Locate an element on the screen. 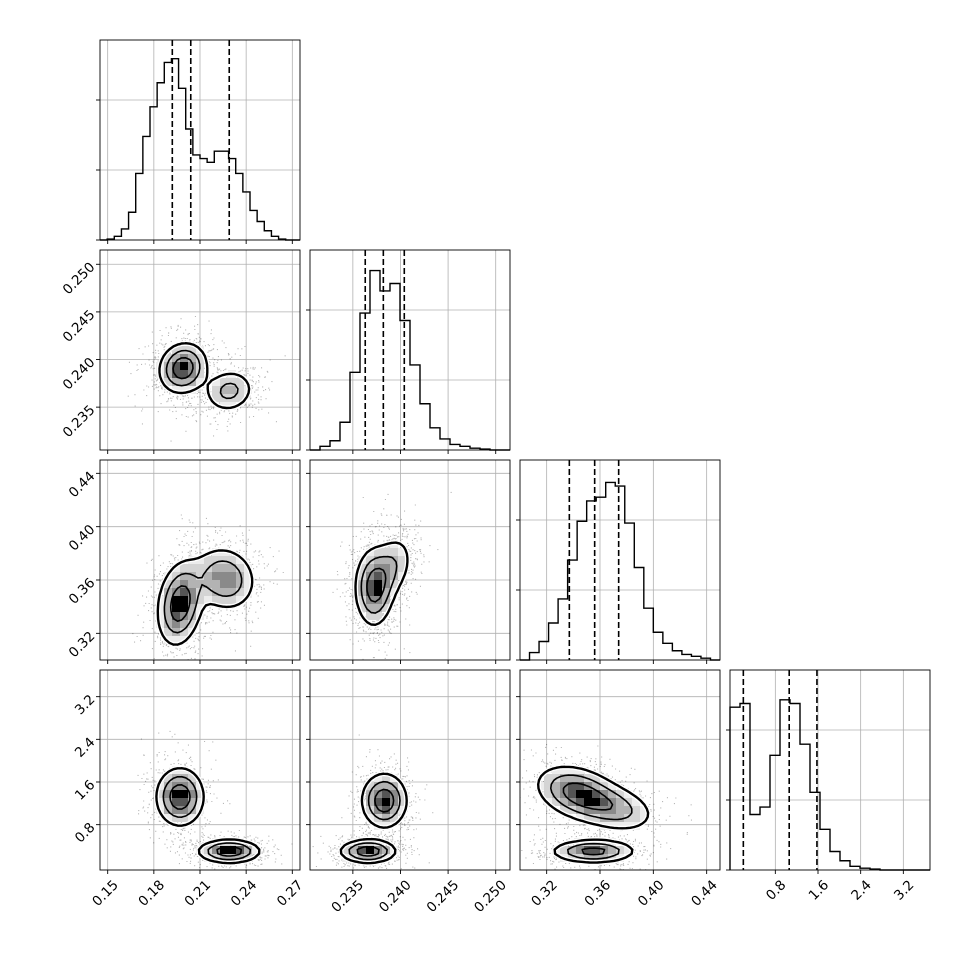  x-tick-label: 0.18 is located at coordinates (151, 893).